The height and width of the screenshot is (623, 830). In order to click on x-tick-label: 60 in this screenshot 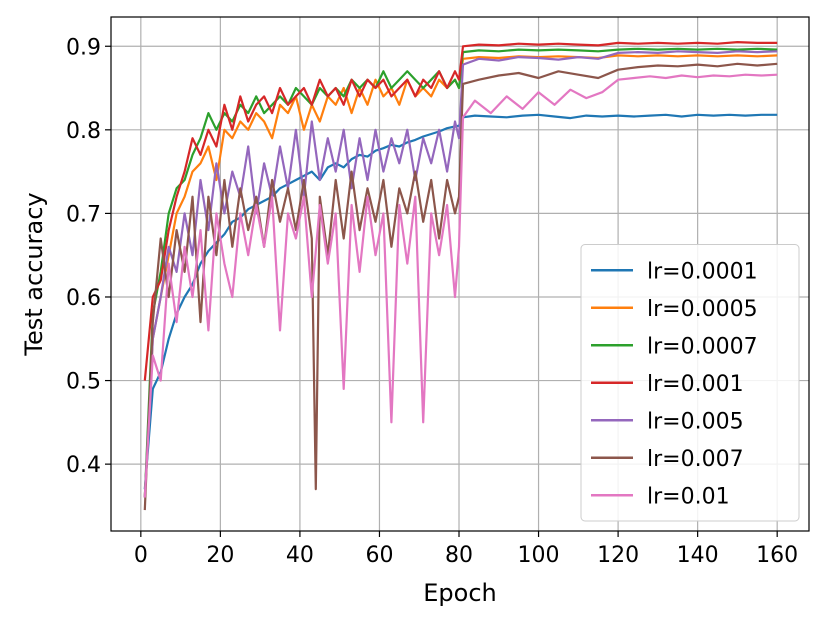, I will do `click(379, 555)`.